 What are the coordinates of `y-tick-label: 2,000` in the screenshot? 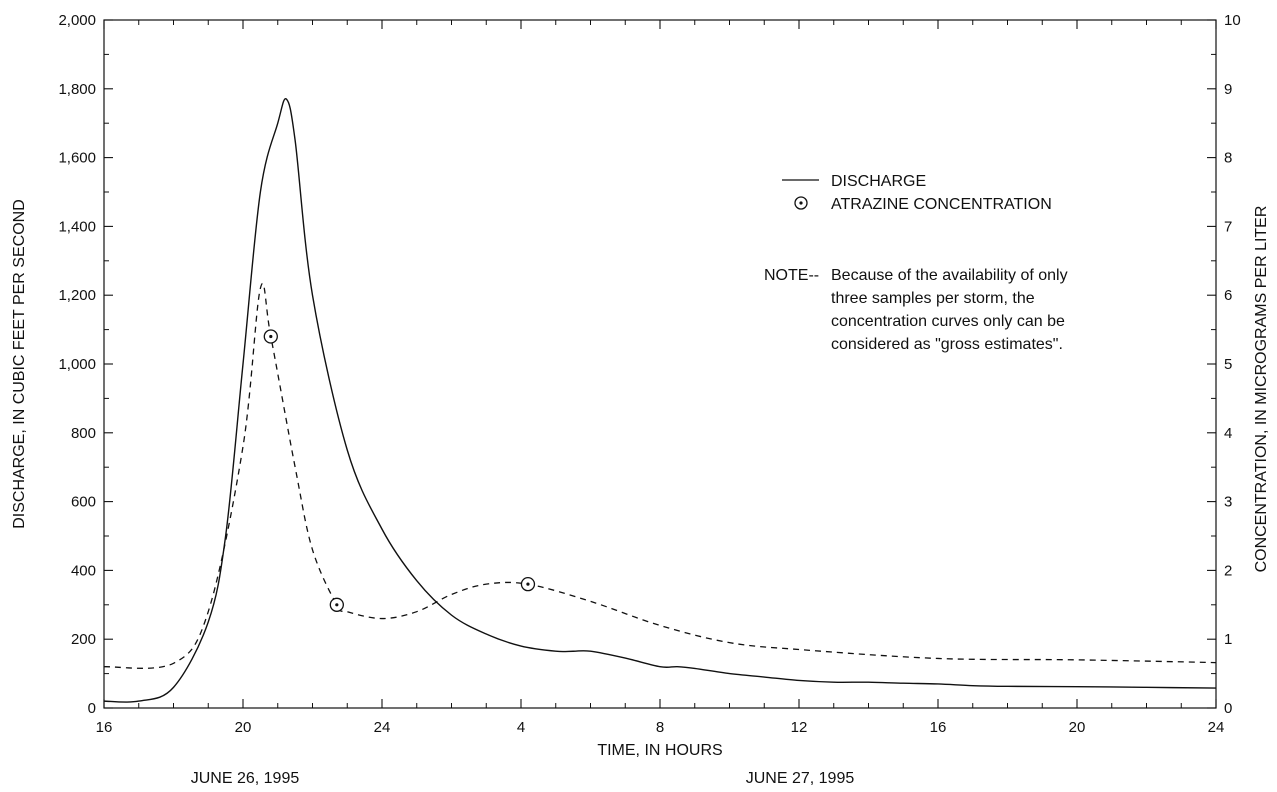 It's located at (77, 20).